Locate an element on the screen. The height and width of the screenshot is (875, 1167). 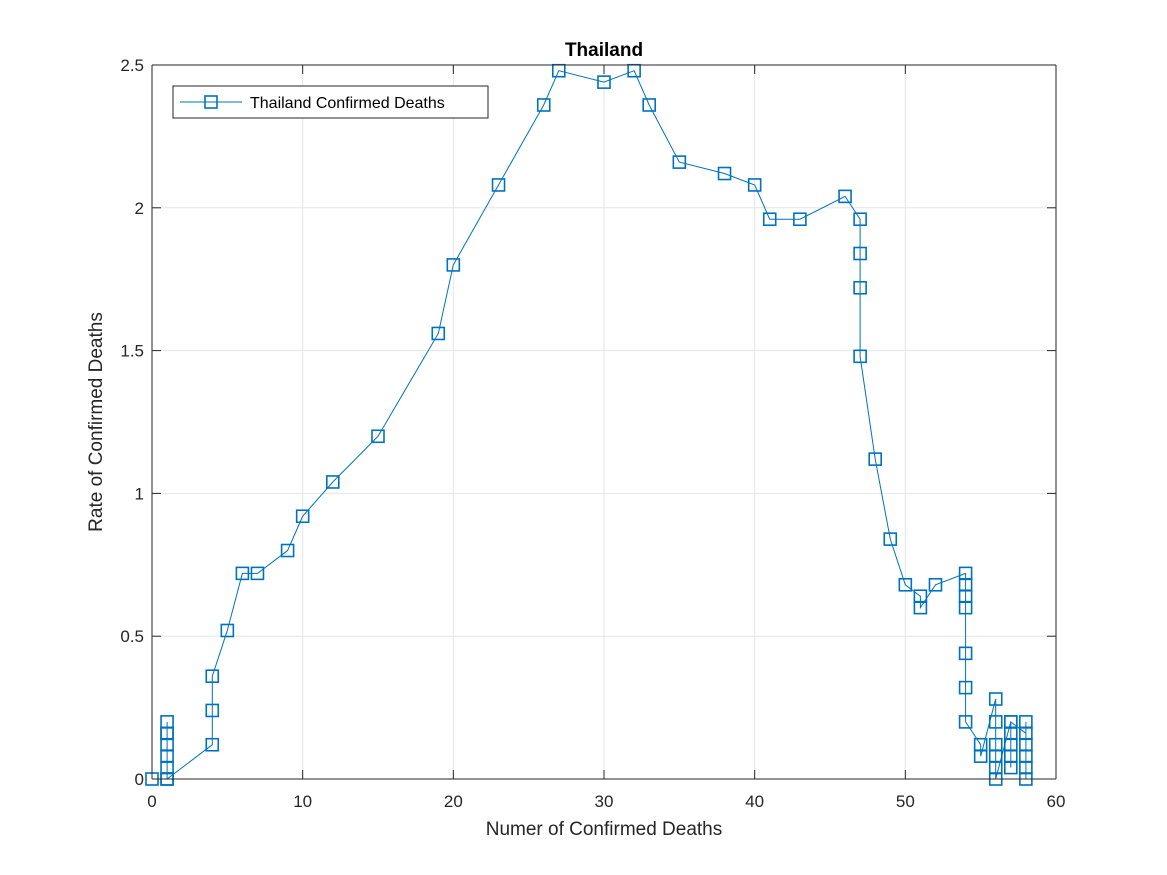
legend: Thailand Confirmed Deaths is located at coordinates (330, 102).